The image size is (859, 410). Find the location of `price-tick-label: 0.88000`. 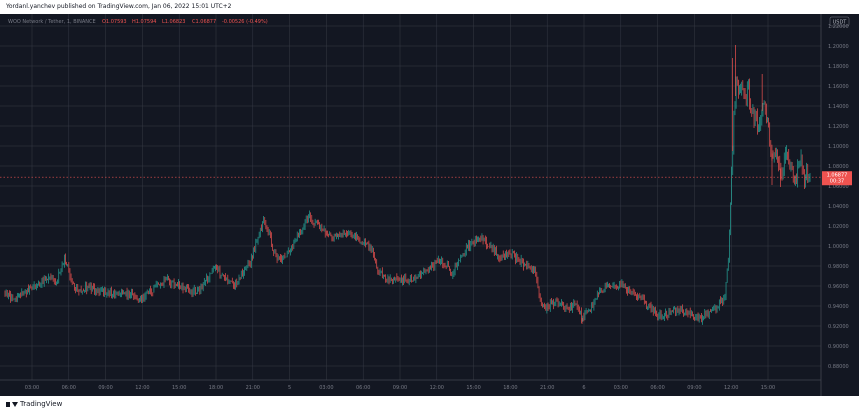

price-tick-label: 0.88000 is located at coordinates (838, 367).